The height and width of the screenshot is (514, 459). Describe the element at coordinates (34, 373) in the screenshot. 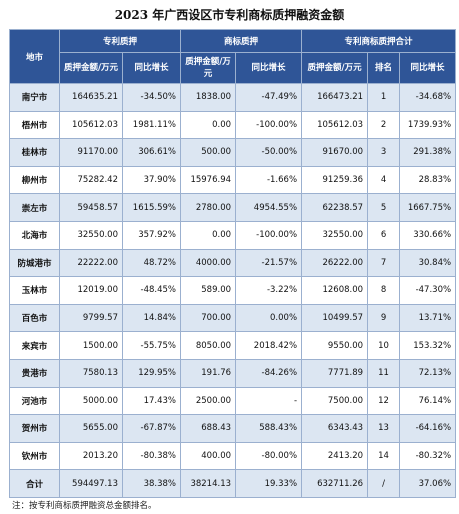

I see `city-cell: 贵港市` at that location.